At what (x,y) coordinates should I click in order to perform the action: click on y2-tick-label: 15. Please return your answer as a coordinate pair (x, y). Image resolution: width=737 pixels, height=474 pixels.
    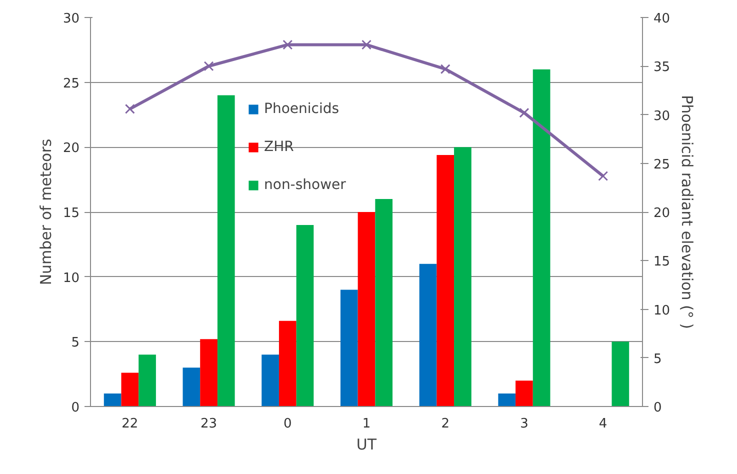
    Looking at the image, I should click on (662, 262).